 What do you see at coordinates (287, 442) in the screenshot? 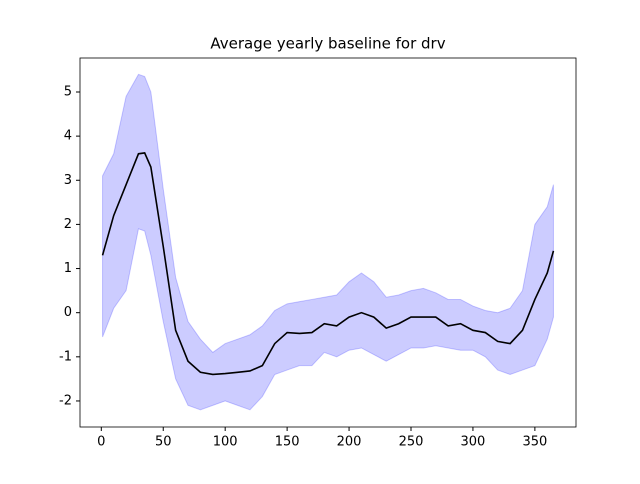
I see `x-tick-label: 150` at bounding box center [287, 442].